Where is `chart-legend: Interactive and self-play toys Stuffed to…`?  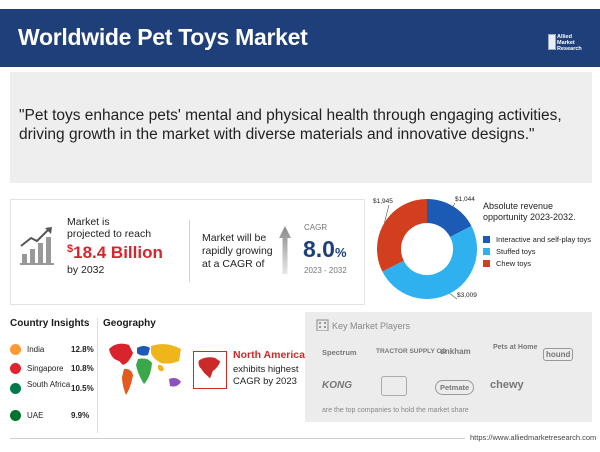 chart-legend: Interactive and self-play toys Stuffed to… is located at coordinates (537, 251).